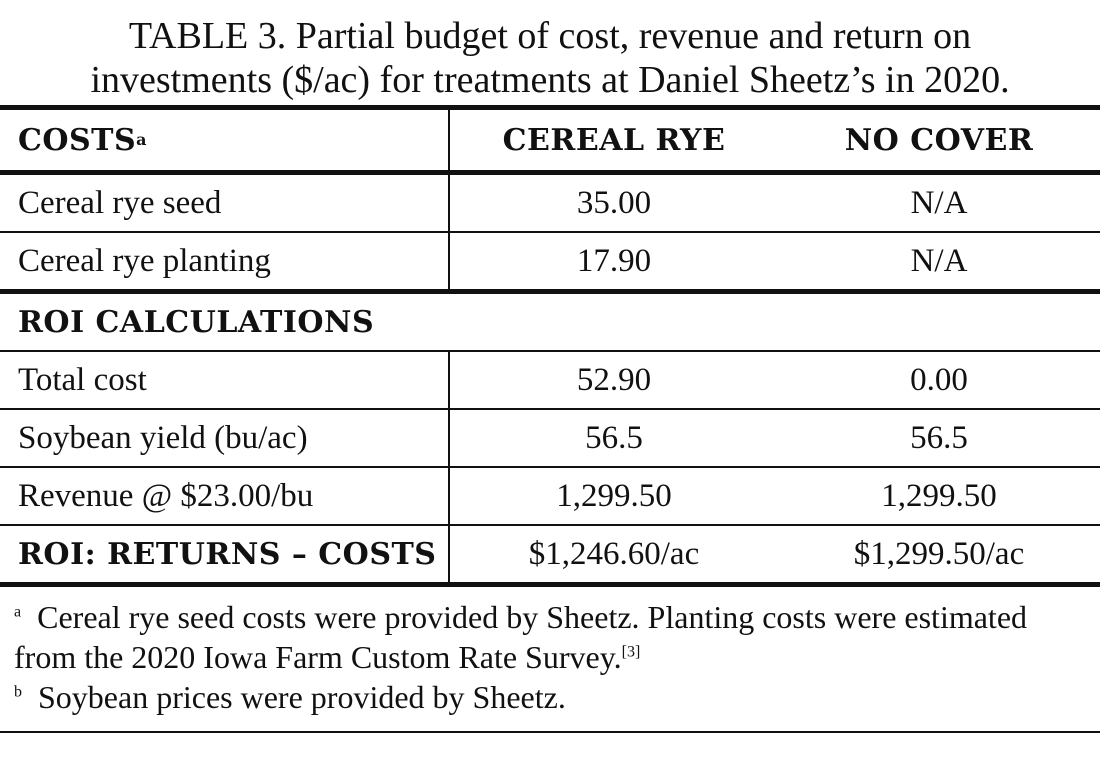 The height and width of the screenshot is (762, 1100). Describe the element at coordinates (225, 438) in the screenshot. I see `cell: Soybean yield (bu/ac)` at that location.